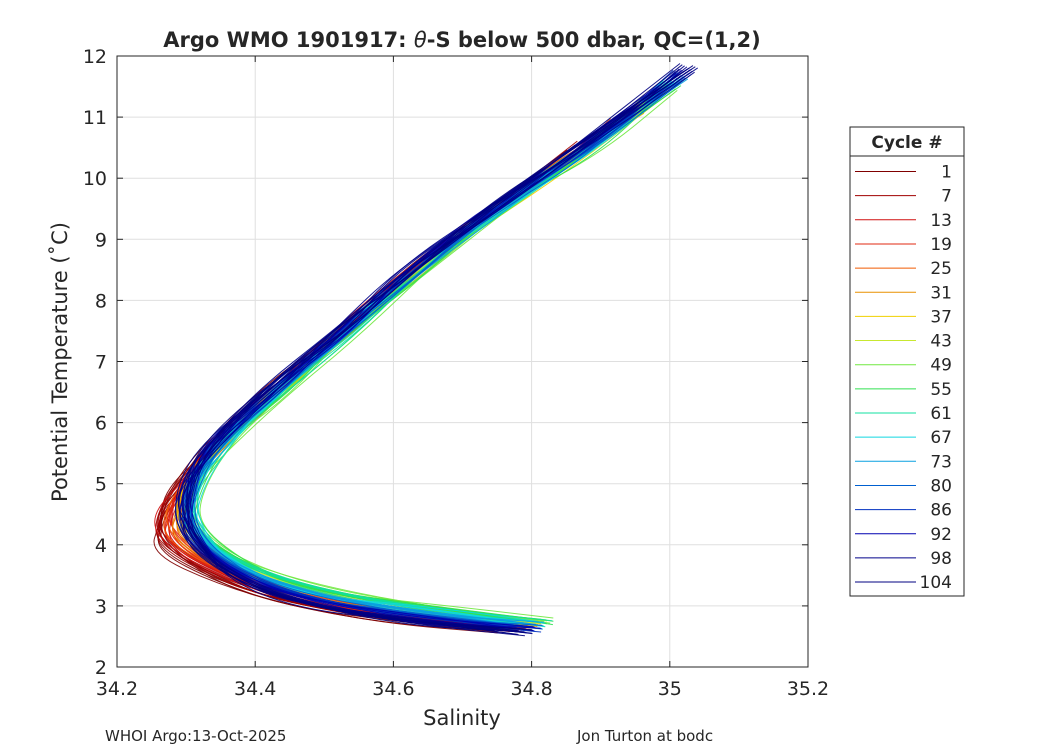 The height and width of the screenshot is (750, 1050). Describe the element at coordinates (670, 689) in the screenshot. I see `x-tick-label: 35` at that location.